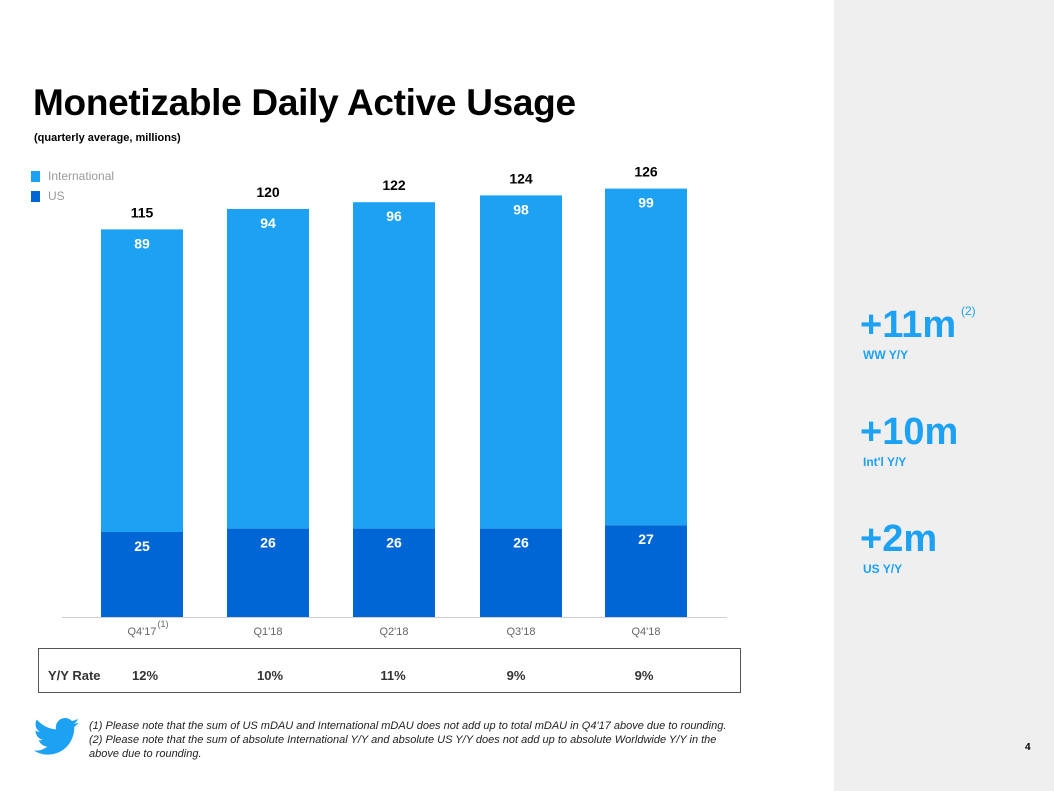 The image size is (1054, 791). Describe the element at coordinates (886, 355) in the screenshot. I see `stat-label: WW Y/Y` at that location.